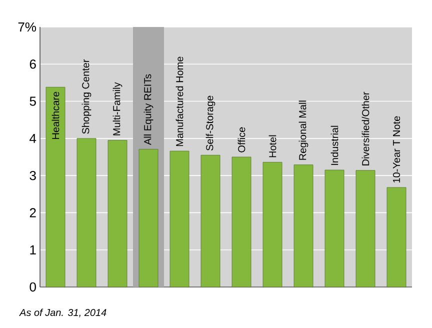  What do you see at coordinates (211, 123) in the screenshot?
I see `x-tick-label: Self-Storage` at bounding box center [211, 123].